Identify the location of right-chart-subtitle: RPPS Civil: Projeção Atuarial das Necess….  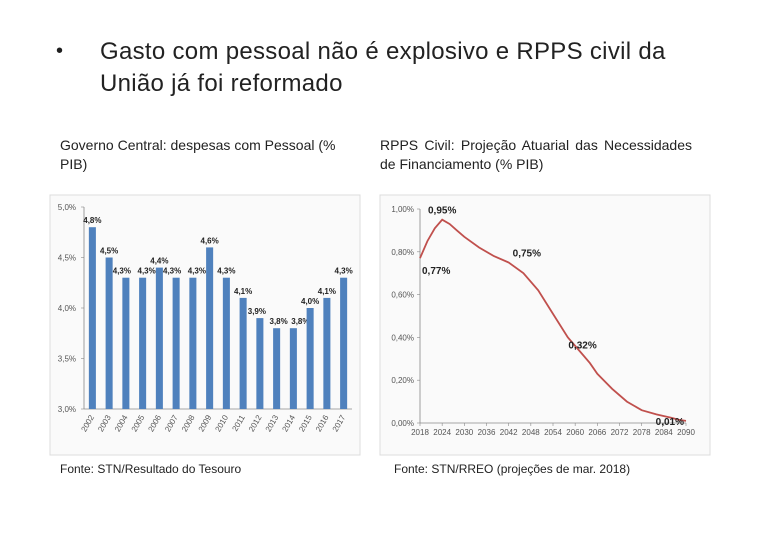
(536, 154).